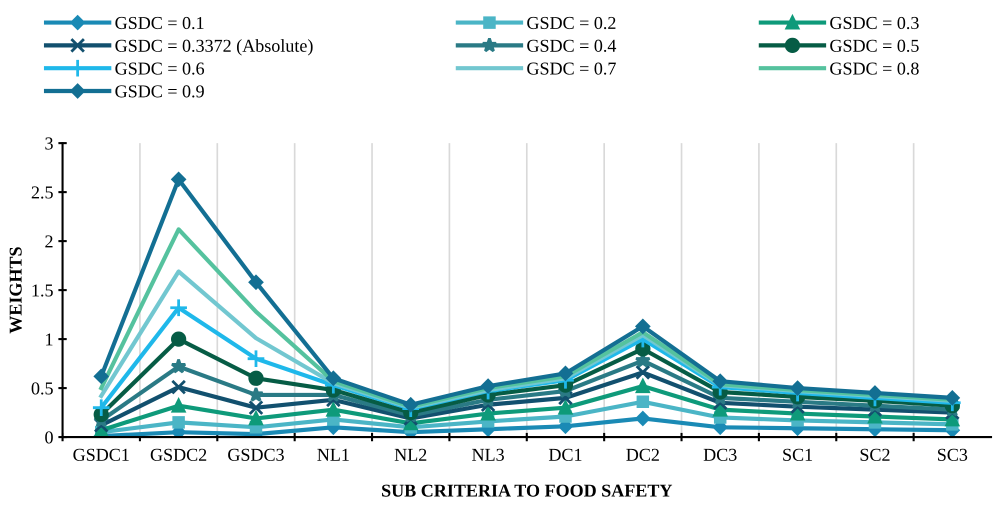 The height and width of the screenshot is (513, 993). I want to click on x-tick-label: GSDC1, so click(101, 454).